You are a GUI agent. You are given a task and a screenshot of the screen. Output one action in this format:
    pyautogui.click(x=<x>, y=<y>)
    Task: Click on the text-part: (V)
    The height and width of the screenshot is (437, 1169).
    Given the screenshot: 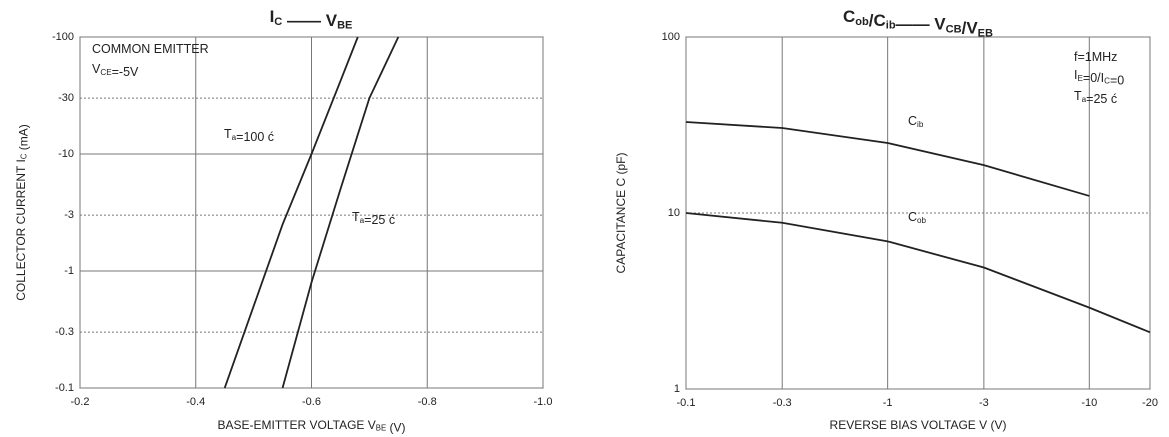 What is the action you would take?
    pyautogui.click(x=395, y=428)
    